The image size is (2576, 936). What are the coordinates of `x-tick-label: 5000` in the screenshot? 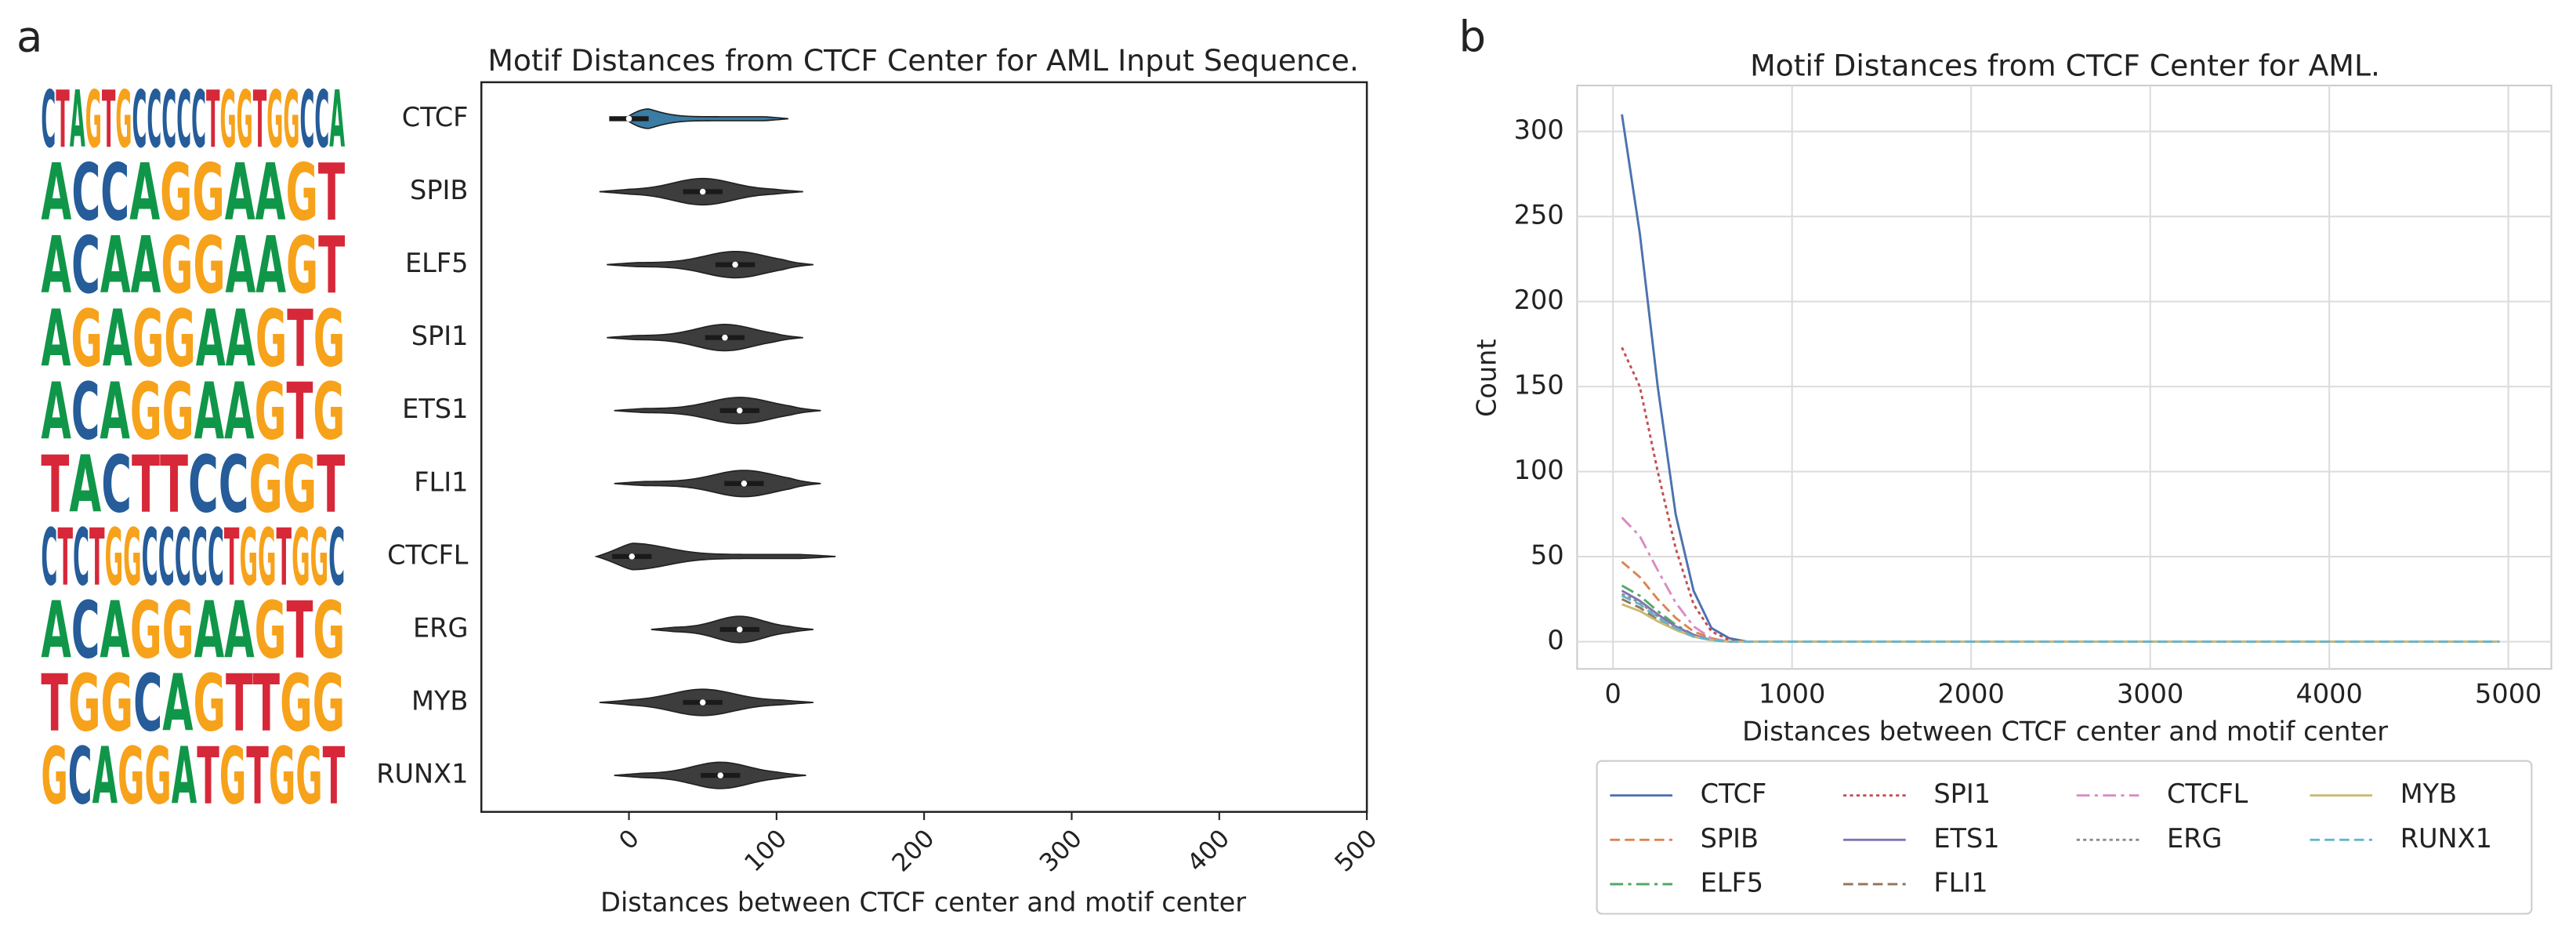 It's located at (2508, 693).